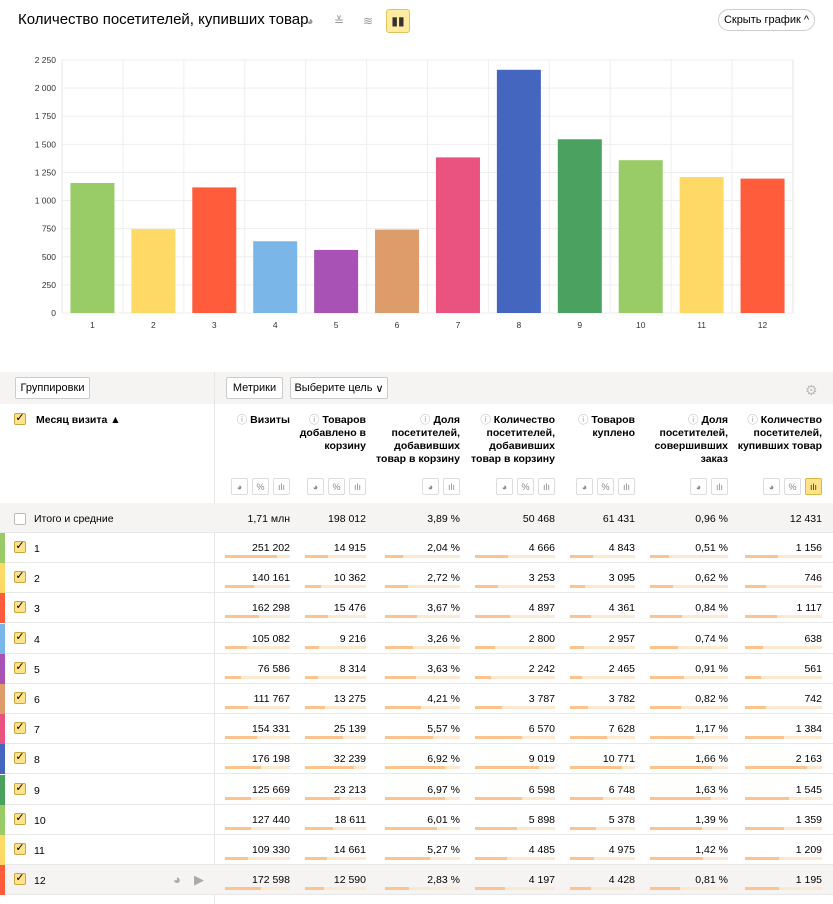 This screenshot has height=904, width=833. What do you see at coordinates (52, 388) in the screenshot?
I see `groupings-button: Группировки` at bounding box center [52, 388].